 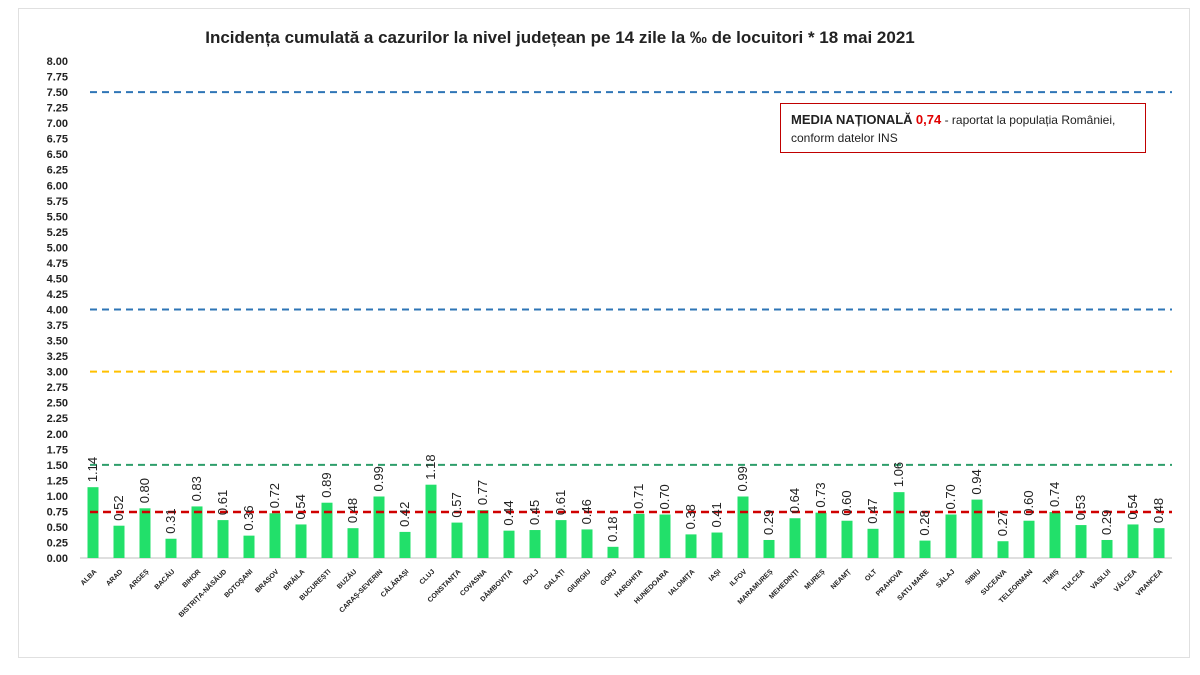 What do you see at coordinates (57, 326) in the screenshot?
I see `y-tick-label: 3.75` at bounding box center [57, 326].